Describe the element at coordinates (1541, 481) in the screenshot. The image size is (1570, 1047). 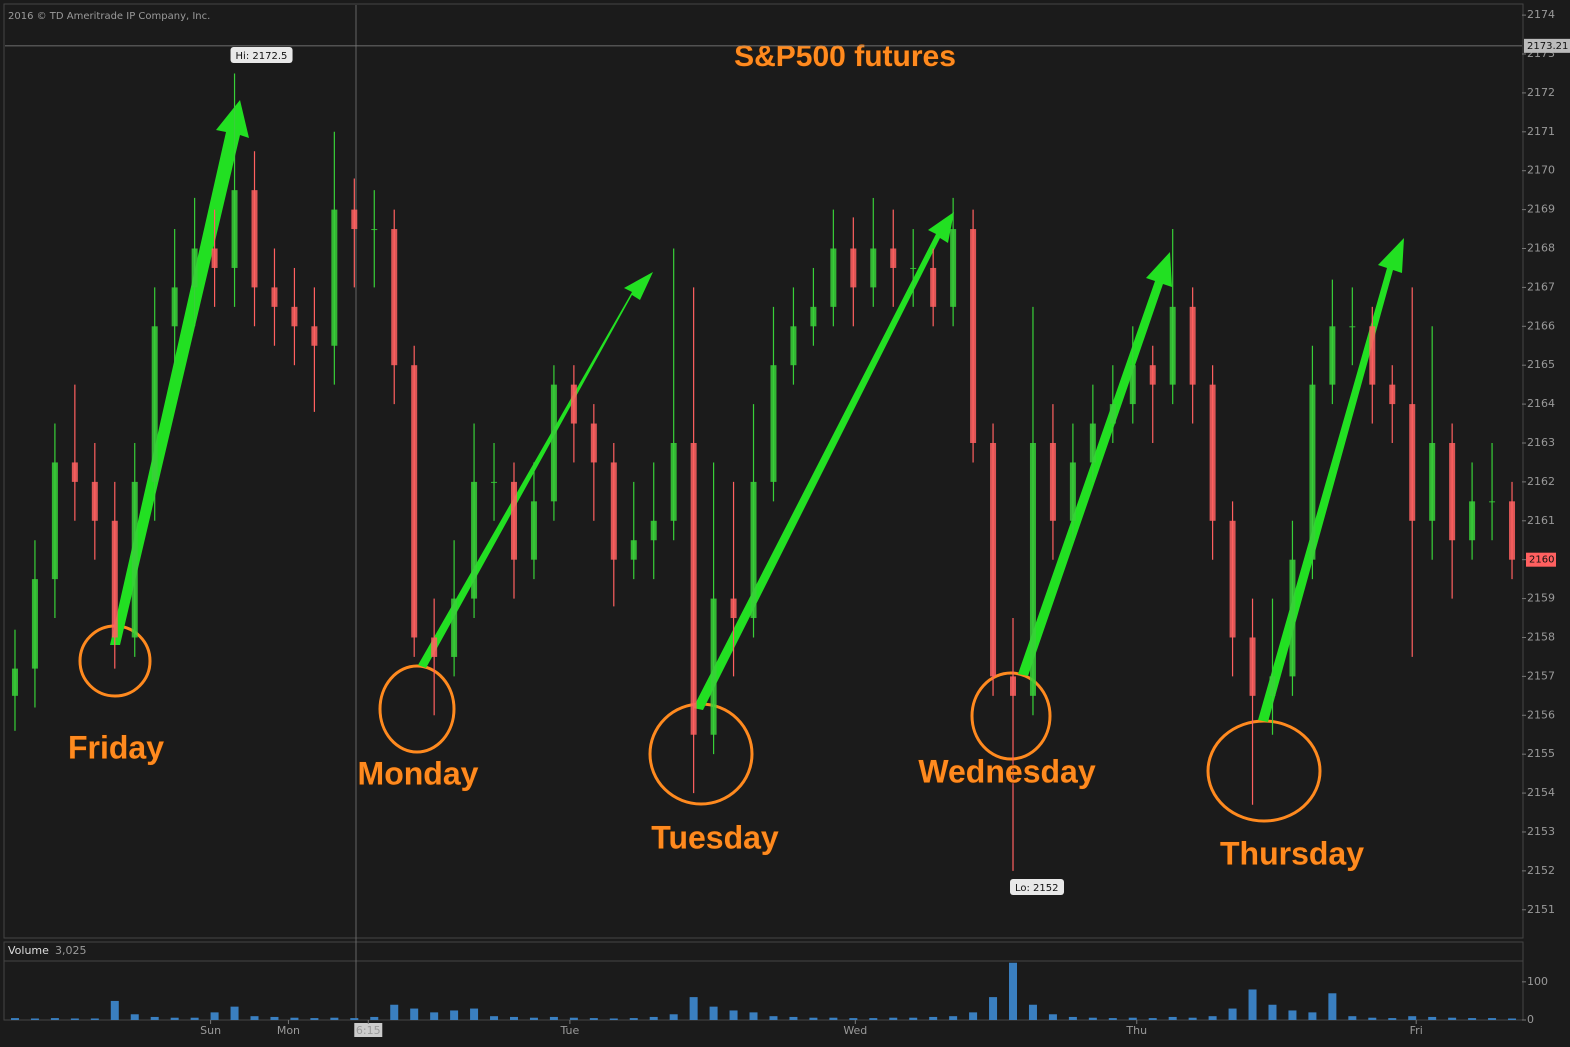
I see `y-tick-label: 2162` at that location.